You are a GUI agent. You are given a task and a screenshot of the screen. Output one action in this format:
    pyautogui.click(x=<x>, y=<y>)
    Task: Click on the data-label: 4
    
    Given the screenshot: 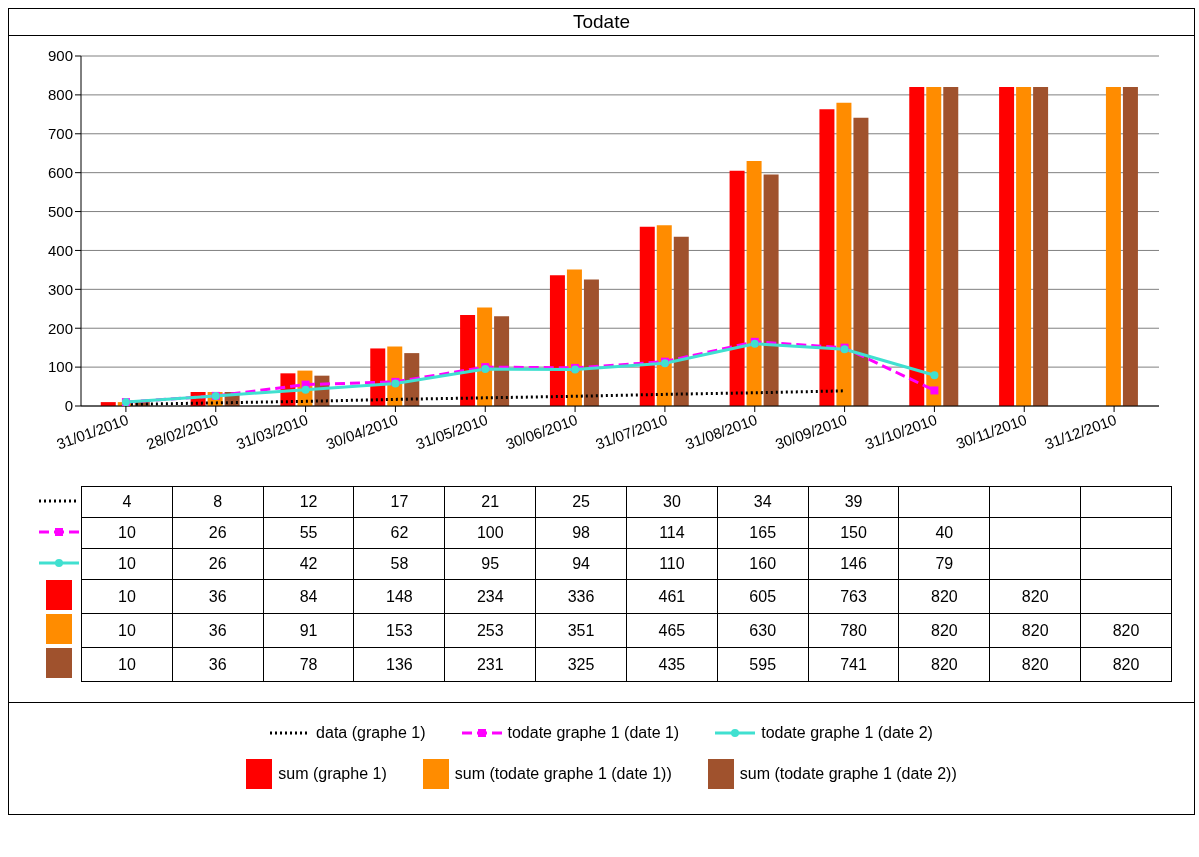 What is the action you would take?
    pyautogui.click(x=127, y=502)
    